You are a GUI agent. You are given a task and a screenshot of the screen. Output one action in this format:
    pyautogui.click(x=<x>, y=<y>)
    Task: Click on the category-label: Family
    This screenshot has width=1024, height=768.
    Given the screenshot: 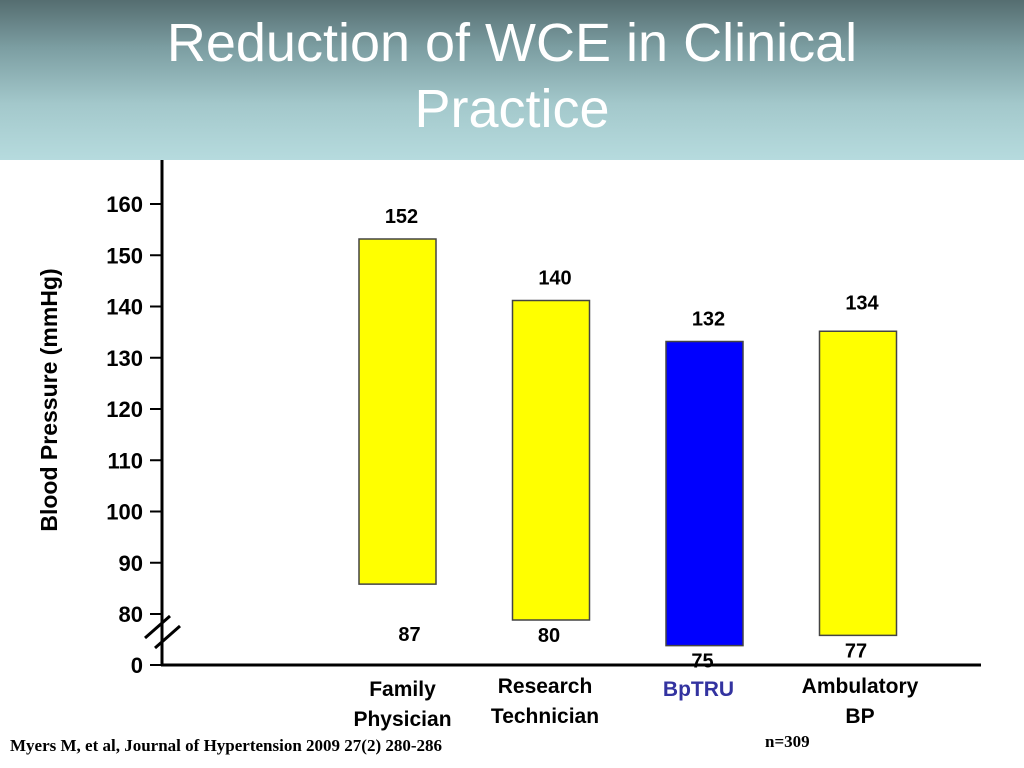 What is the action you would take?
    pyautogui.click(x=402, y=689)
    